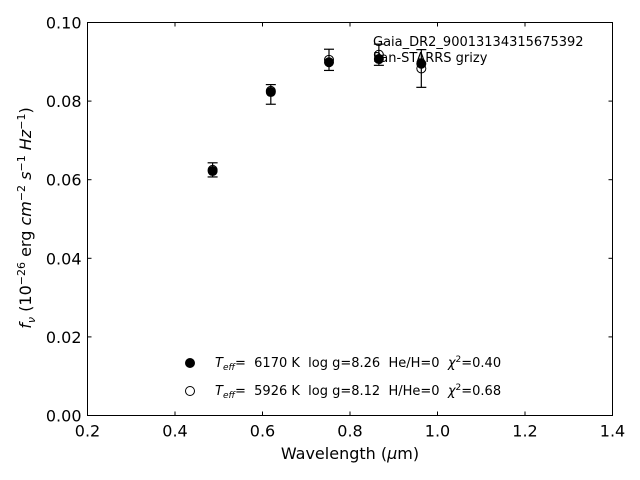 Image resolution: width=640 pixels, height=480 pixels. Describe the element at coordinates (437, 431) in the screenshot. I see `x-tick-label: 1.0` at that location.